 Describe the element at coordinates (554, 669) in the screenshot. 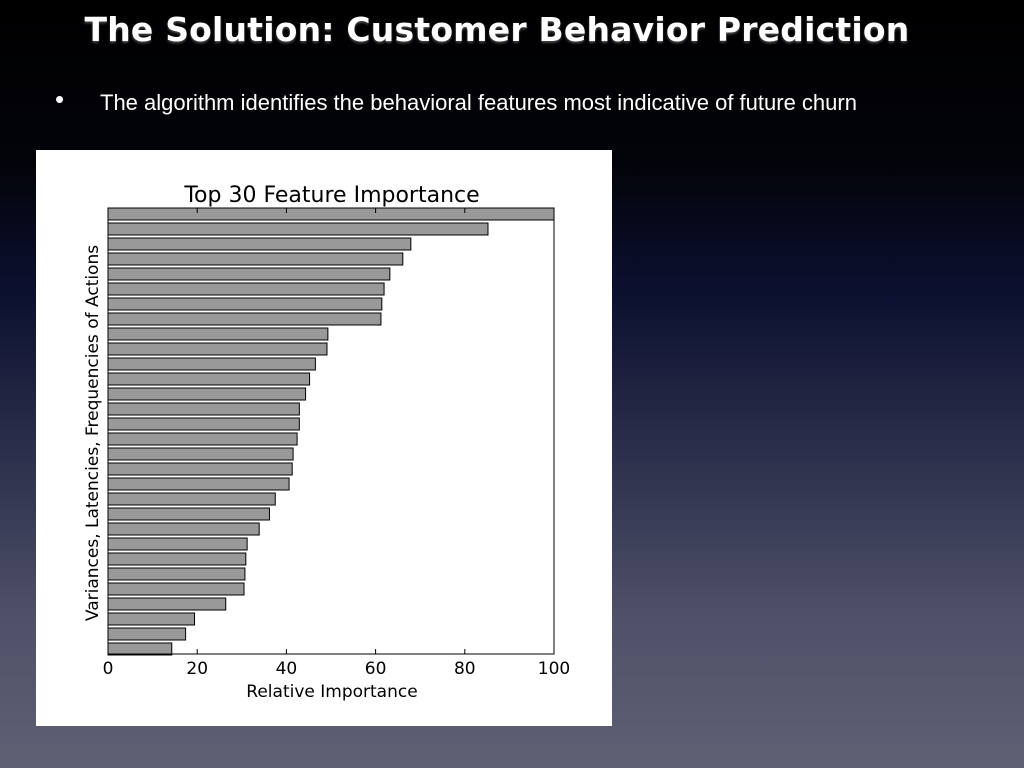

I see `x-tick-label: 100` at that location.